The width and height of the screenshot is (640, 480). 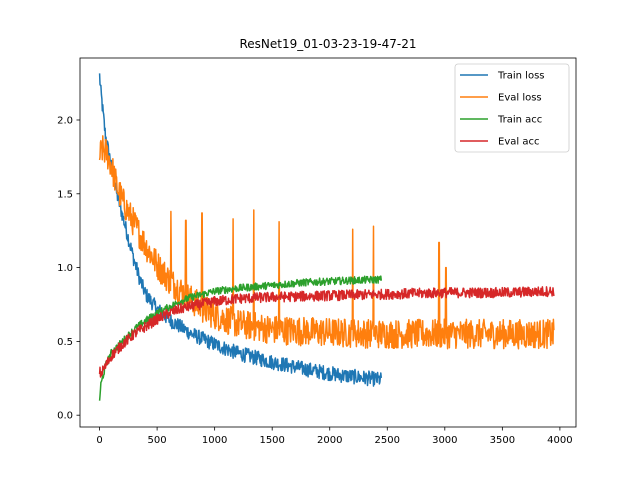 I want to click on x-tick-label: 0, so click(x=99, y=440).